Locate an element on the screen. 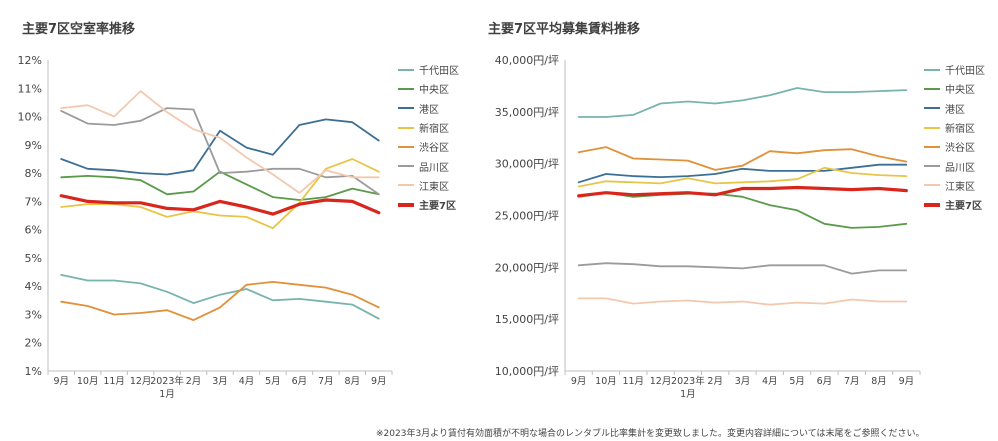 The width and height of the screenshot is (998, 441). rent-chart-legend: 千代田区 中央区 港区 新宿区 渋谷区 品川区 江東区 主要7区 is located at coordinates (954, 137).